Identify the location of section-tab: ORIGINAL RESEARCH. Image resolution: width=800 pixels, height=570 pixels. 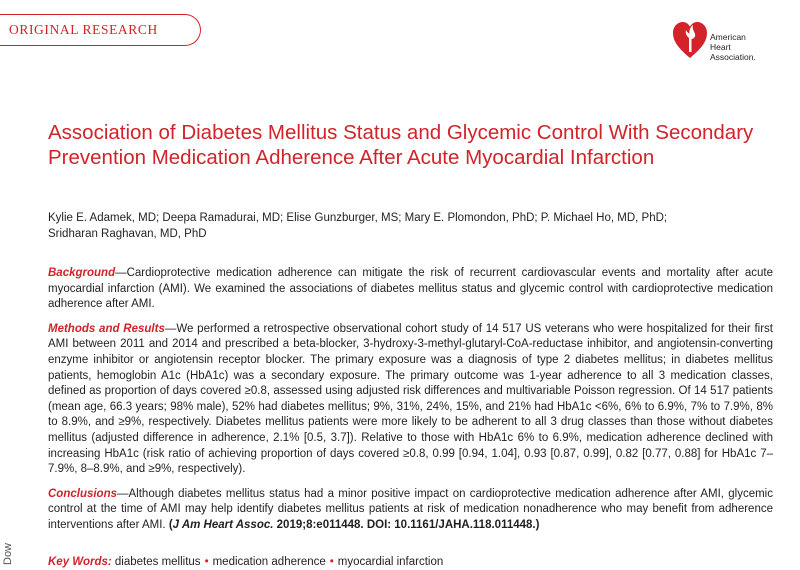
(100, 30).